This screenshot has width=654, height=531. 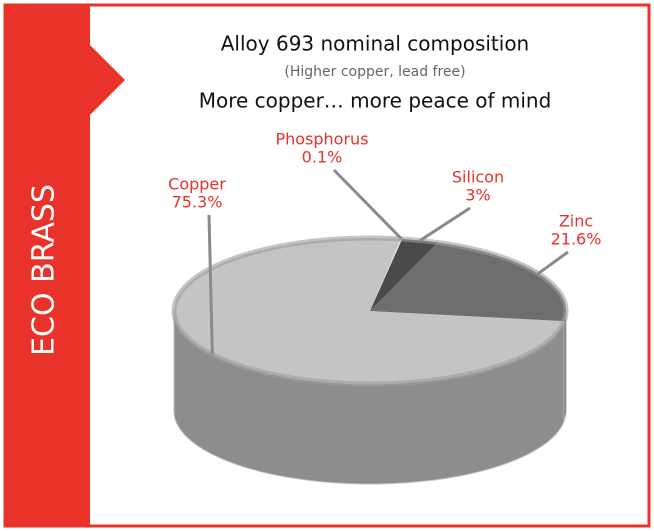 What do you see at coordinates (197, 202) in the screenshot?
I see `slice-value-label: 75.3%` at bounding box center [197, 202].